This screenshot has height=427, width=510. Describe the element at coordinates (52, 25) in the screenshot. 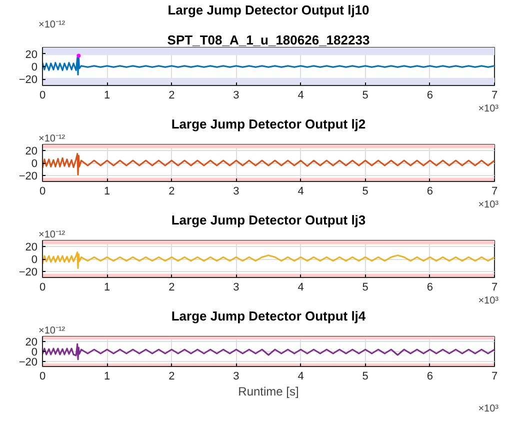

I see `text: ×10⁻¹²` at that location.